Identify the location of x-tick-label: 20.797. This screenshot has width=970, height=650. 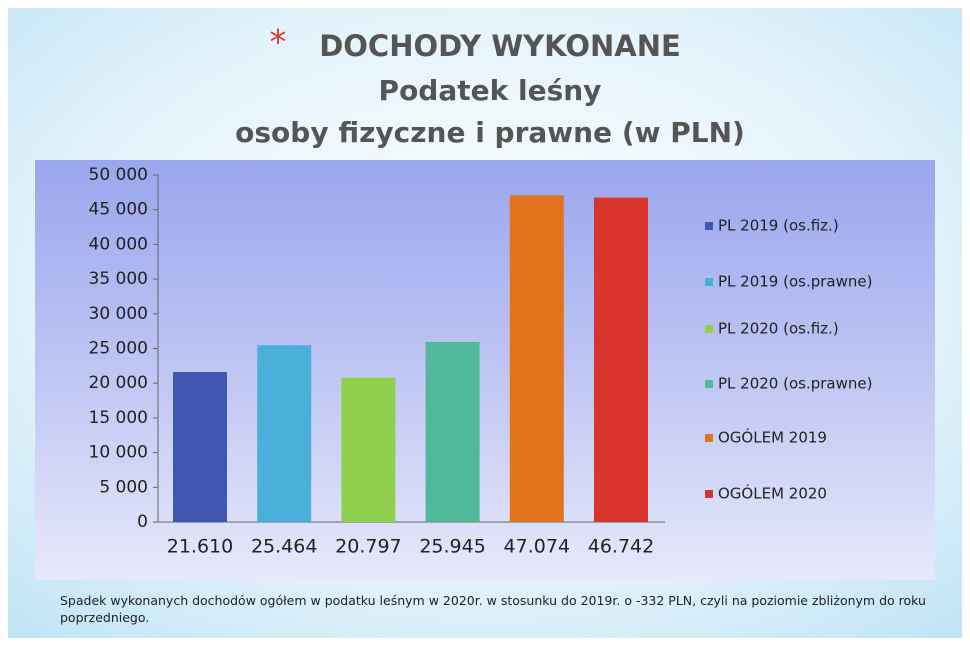
(368, 547).